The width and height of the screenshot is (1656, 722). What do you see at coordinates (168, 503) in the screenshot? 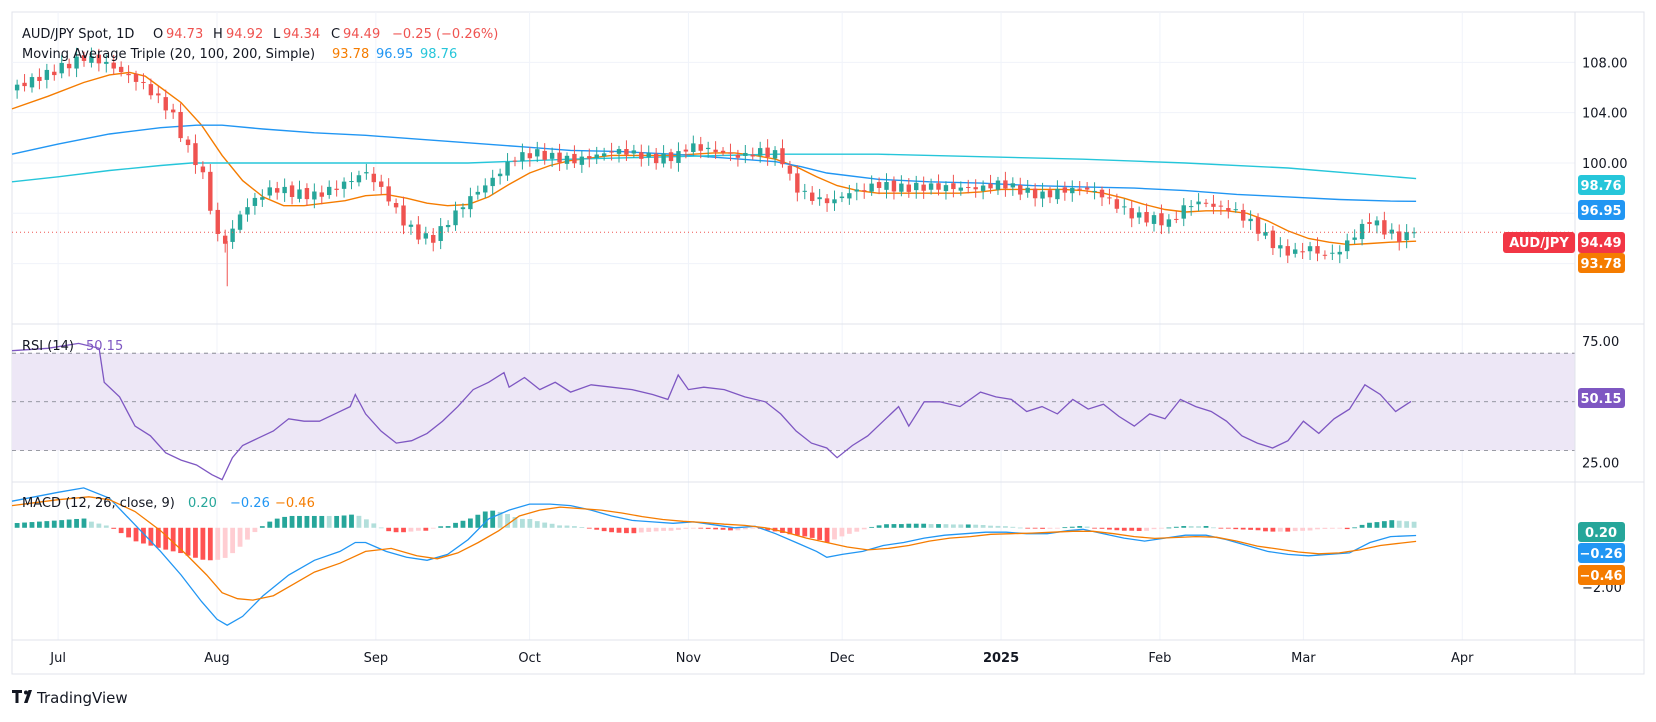
I see `macd-legend: MACD (12, 26, close, 9) 0.20 −0.26 −0.46` at bounding box center [168, 503].